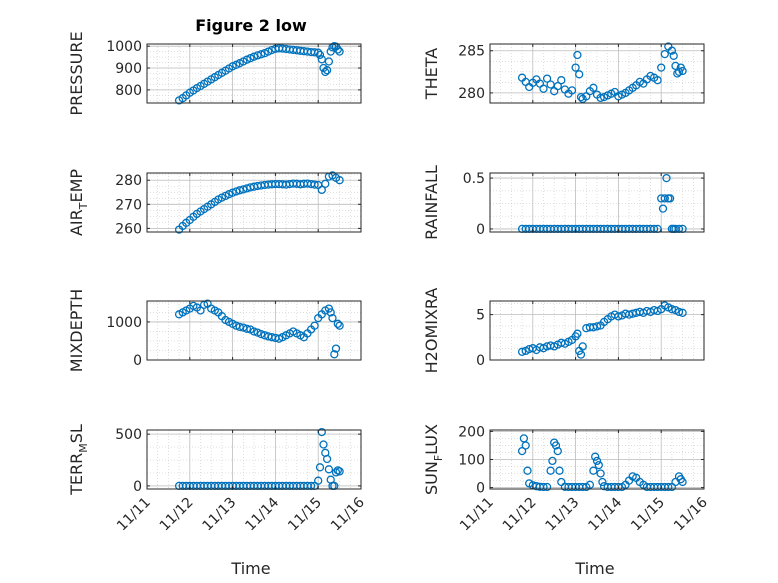  Describe the element at coordinates (471, 461) in the screenshot. I see `y-tick-label: 100` at that location.